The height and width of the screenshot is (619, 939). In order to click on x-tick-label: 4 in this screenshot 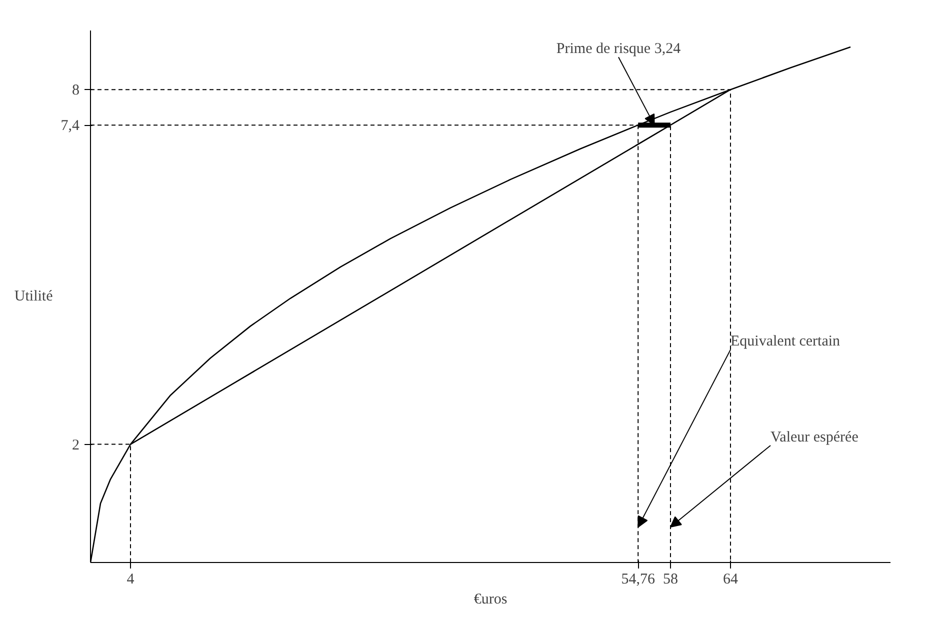, I will do `click(130, 580)`.